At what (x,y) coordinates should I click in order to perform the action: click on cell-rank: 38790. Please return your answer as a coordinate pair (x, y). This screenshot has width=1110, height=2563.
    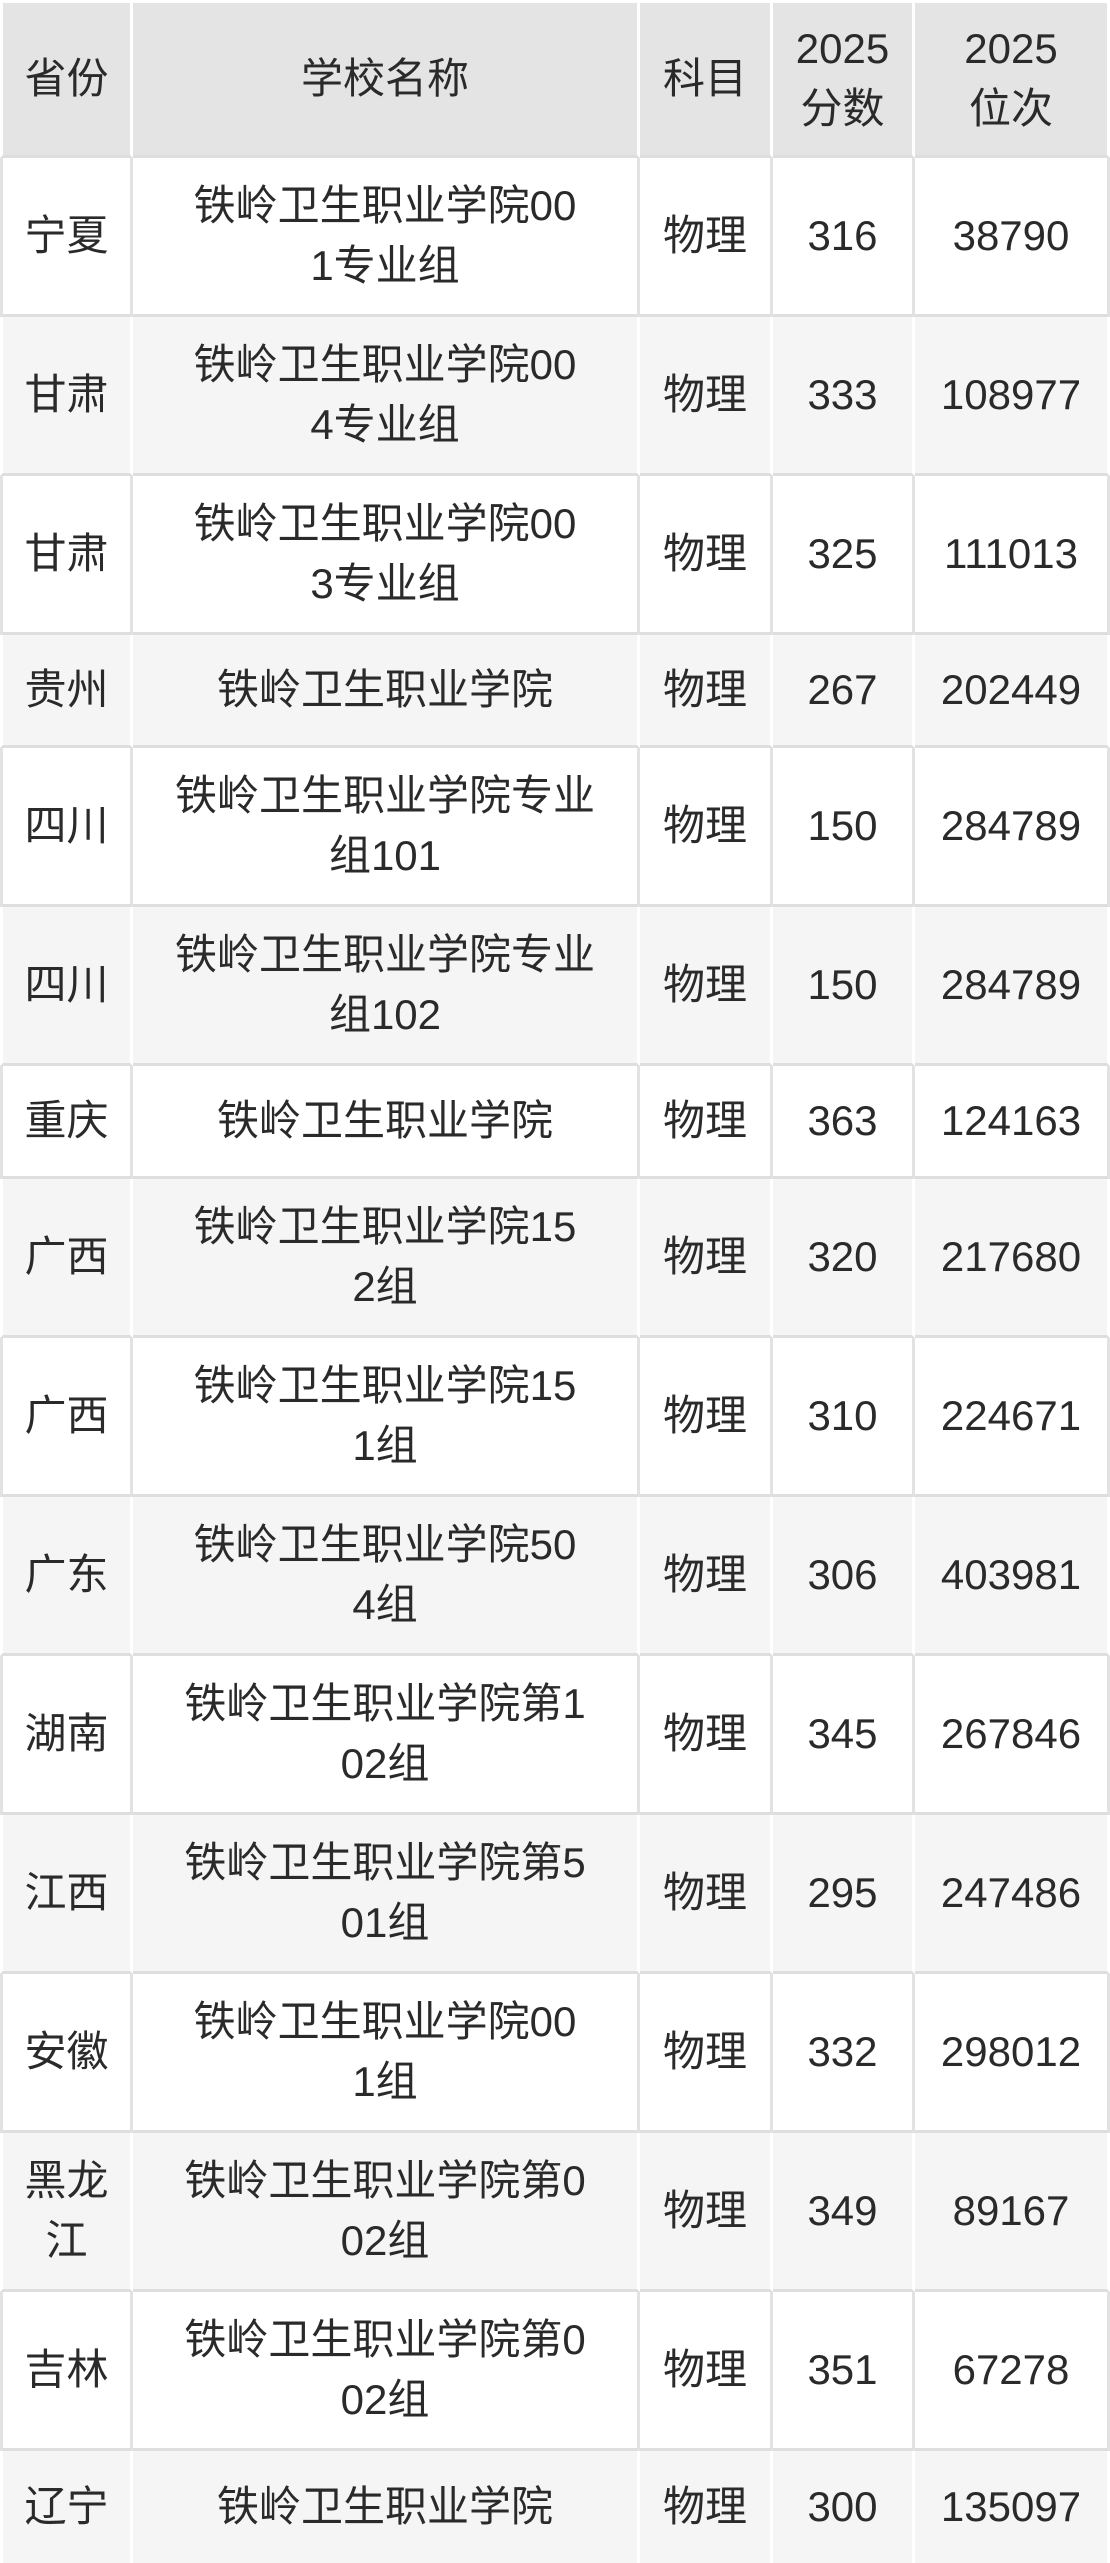
    Looking at the image, I should click on (1012, 237).